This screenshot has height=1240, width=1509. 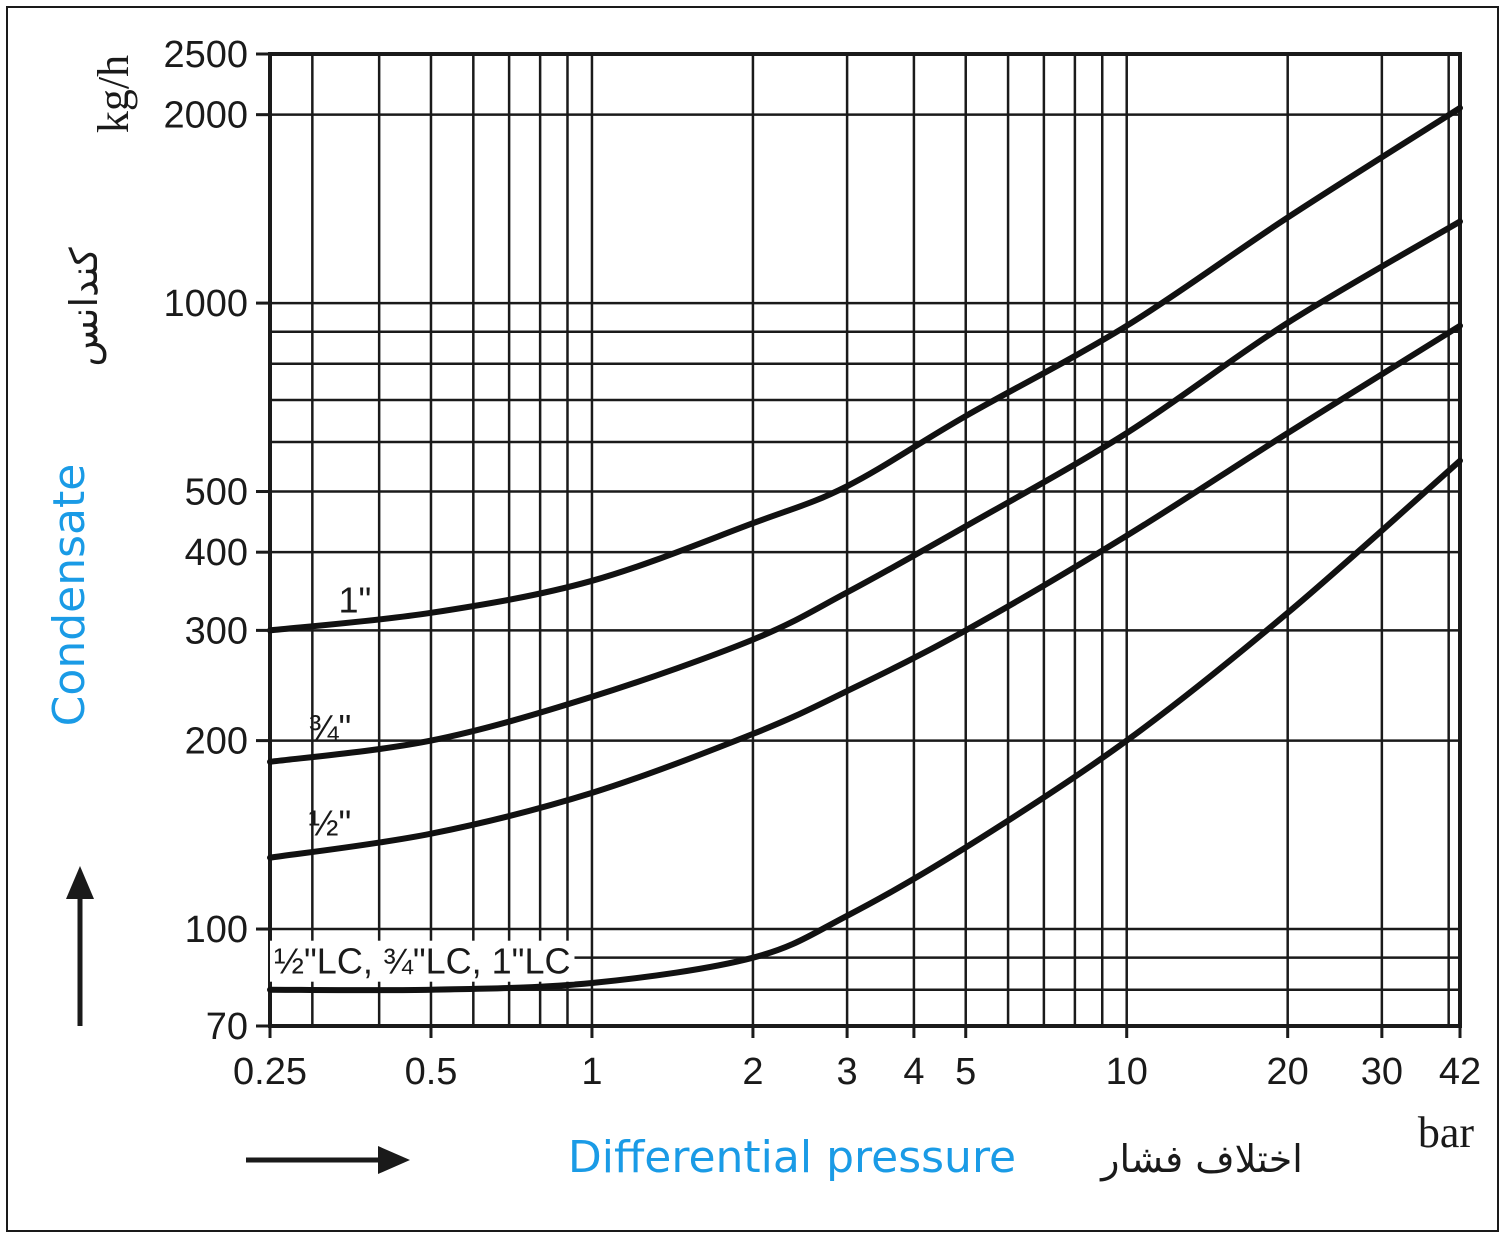 I want to click on series-label-3: ½"LC, ¾"LC, 1"LC, so click(x=422, y=961).